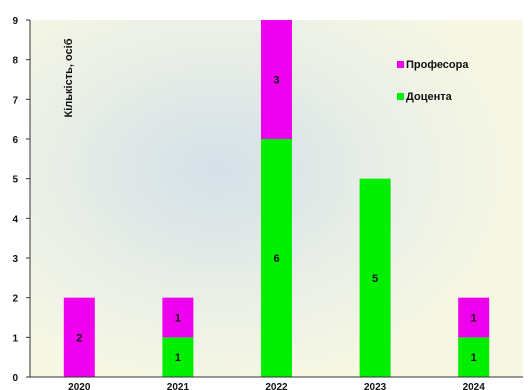 Image resolution: width=529 pixels, height=390 pixels. What do you see at coordinates (15, 299) in the screenshot?
I see `y-tick-label: 2` at bounding box center [15, 299].